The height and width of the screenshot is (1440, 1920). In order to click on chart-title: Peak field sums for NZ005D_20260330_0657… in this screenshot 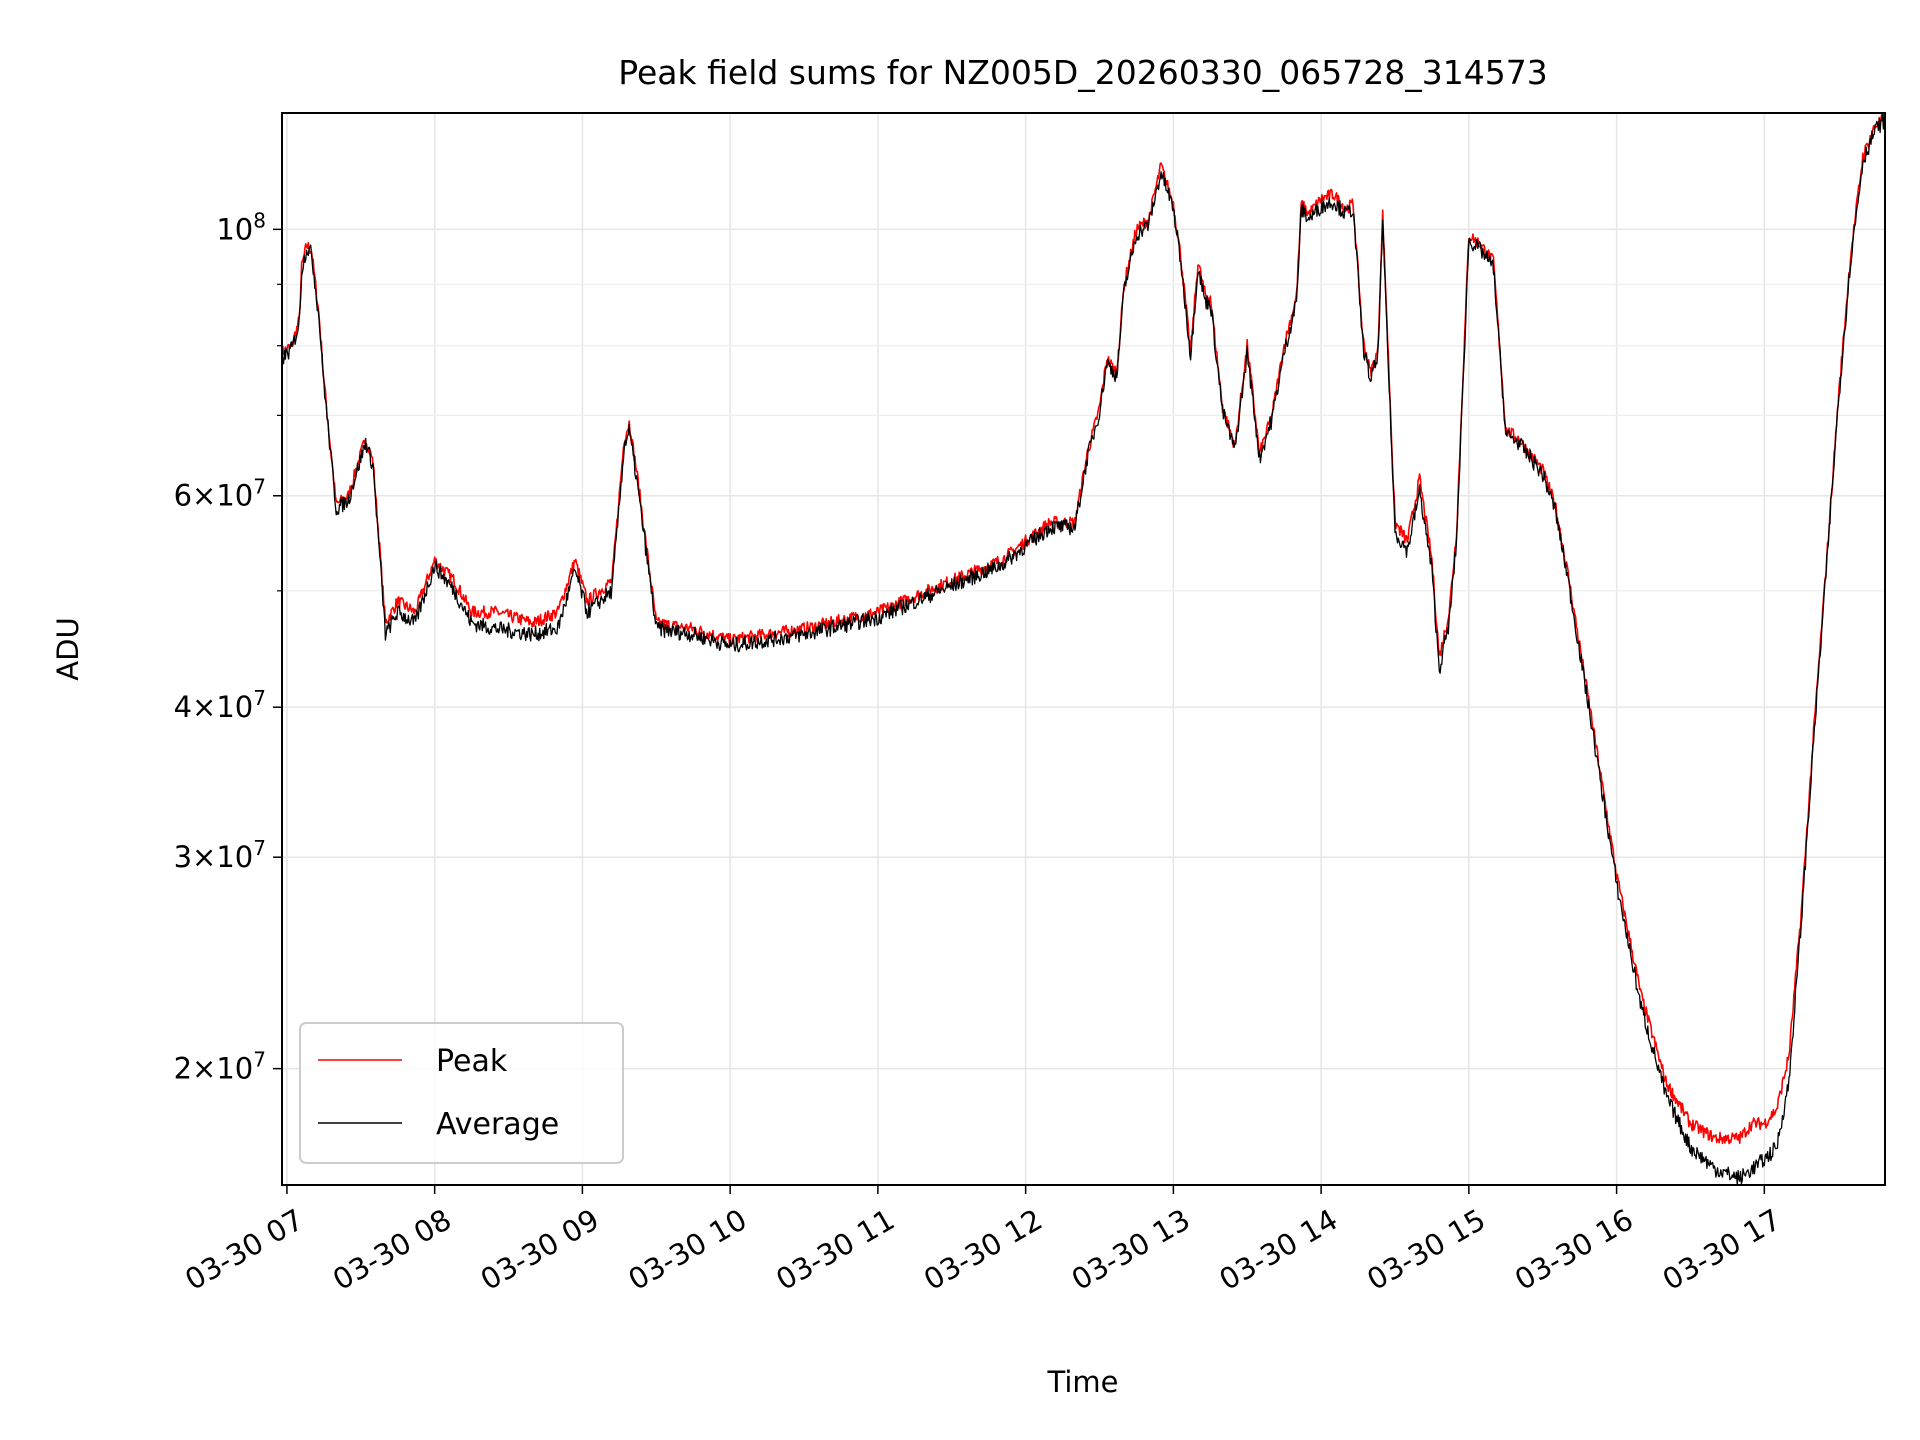, I will do `click(1082, 72)`.